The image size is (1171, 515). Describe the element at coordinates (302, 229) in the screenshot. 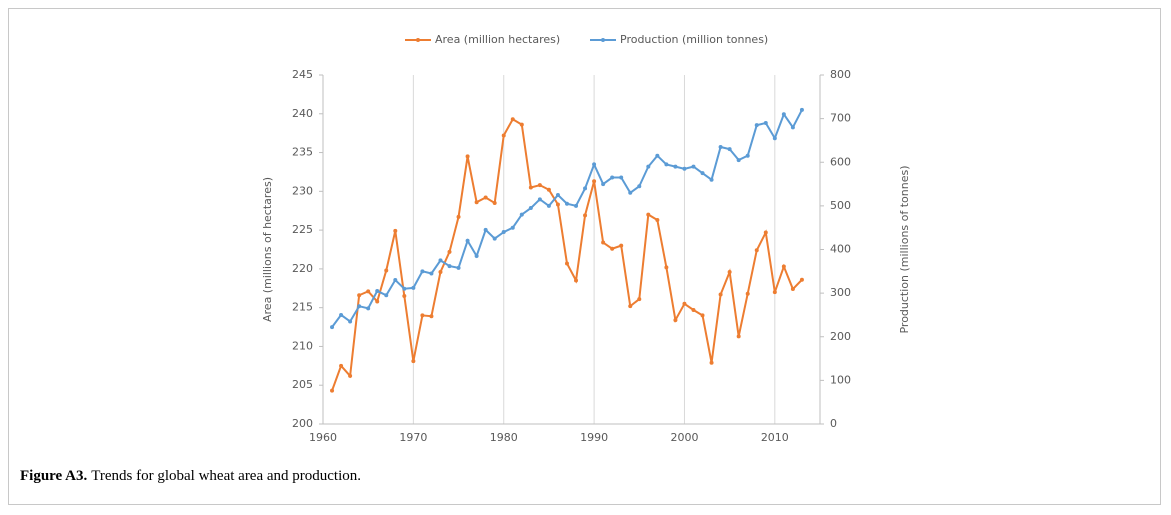

I see `y-tick-label: 225` at that location.